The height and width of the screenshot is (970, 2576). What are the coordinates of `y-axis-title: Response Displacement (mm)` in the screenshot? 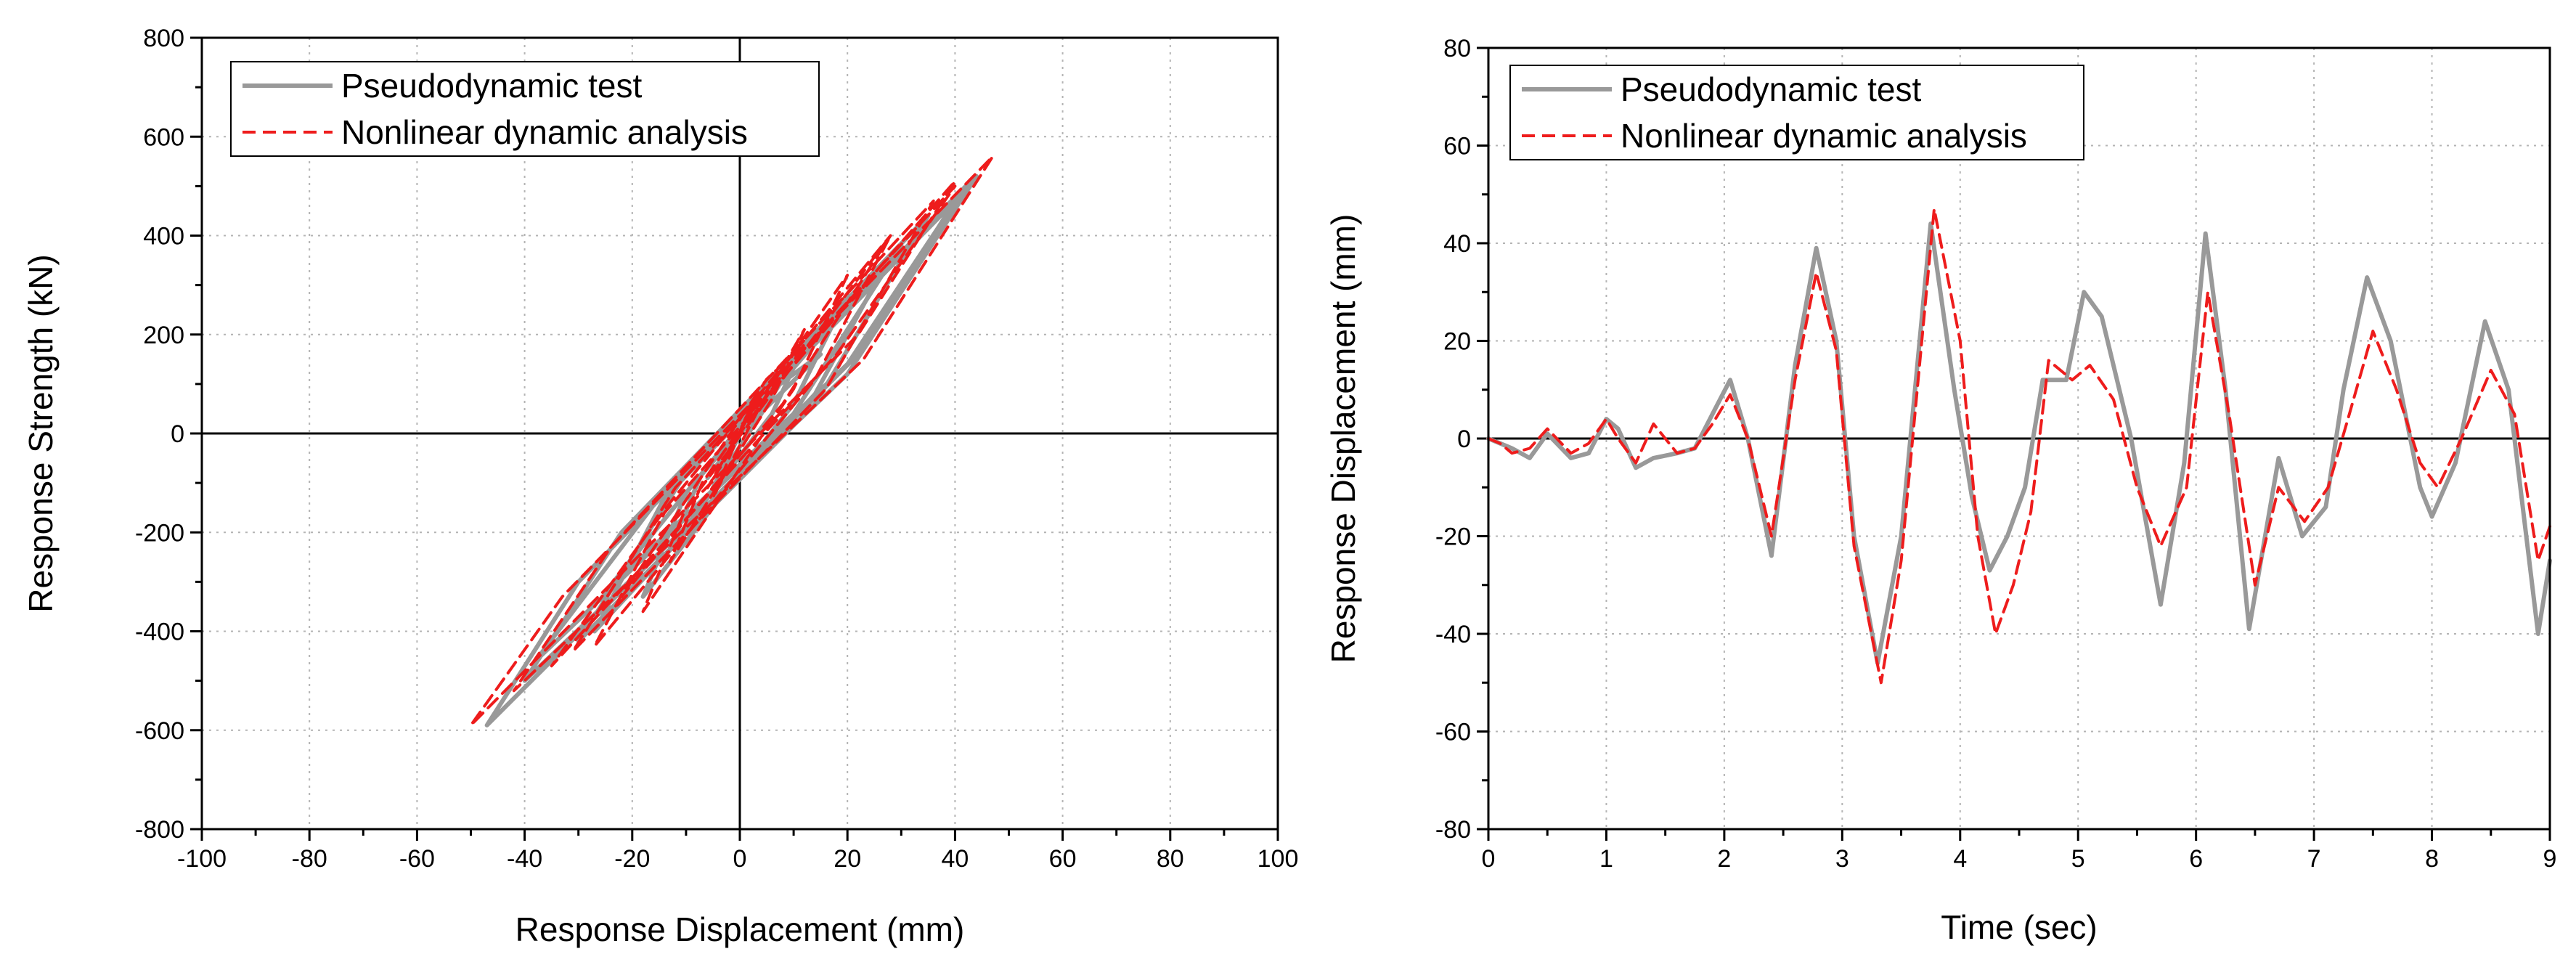 It's located at (1343, 439).